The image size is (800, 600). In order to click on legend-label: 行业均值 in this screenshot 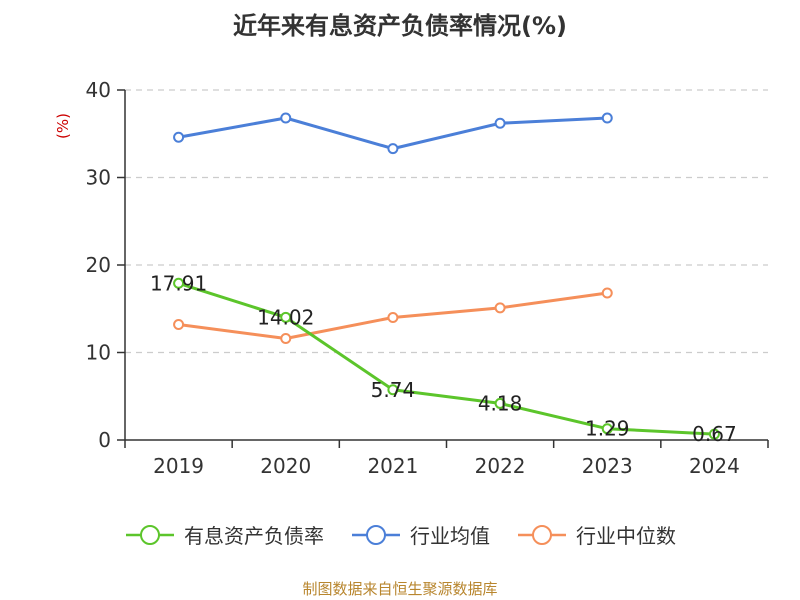, I will do `click(450, 536)`.